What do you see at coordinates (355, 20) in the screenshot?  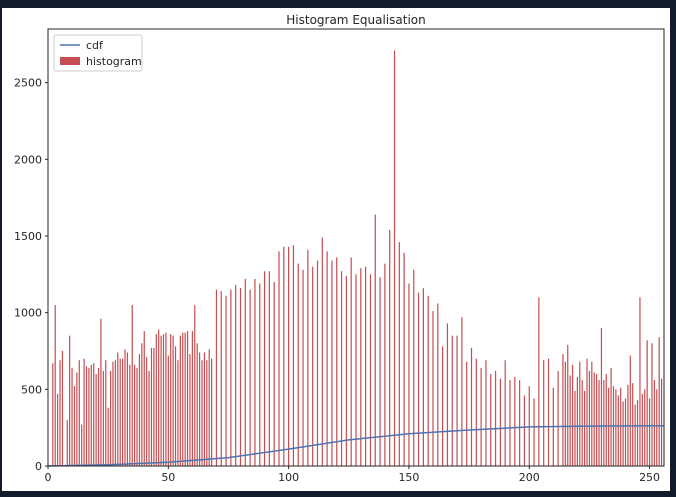 I see `chart-title: Histogram Equalisation` at bounding box center [355, 20].